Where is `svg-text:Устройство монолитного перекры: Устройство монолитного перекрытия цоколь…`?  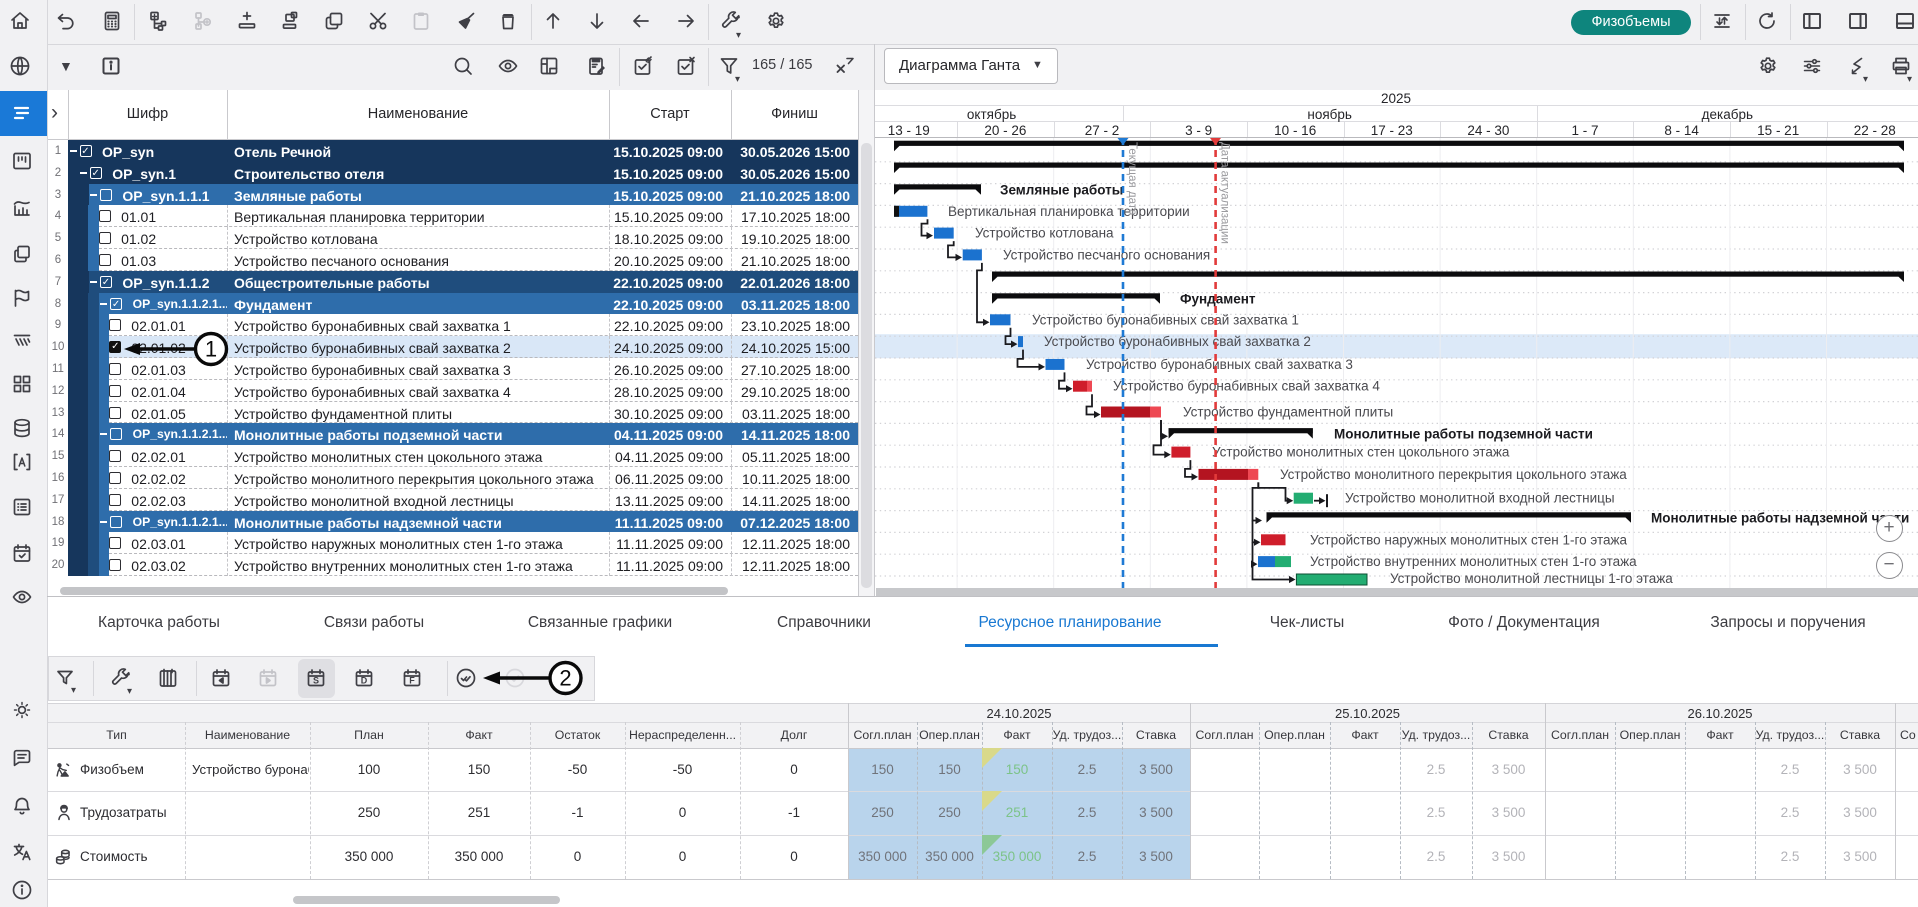
svg-text:Устройство монолитного перекры: Устройство монолитного перекрытия цоколь… is located at coordinates (1453, 474).